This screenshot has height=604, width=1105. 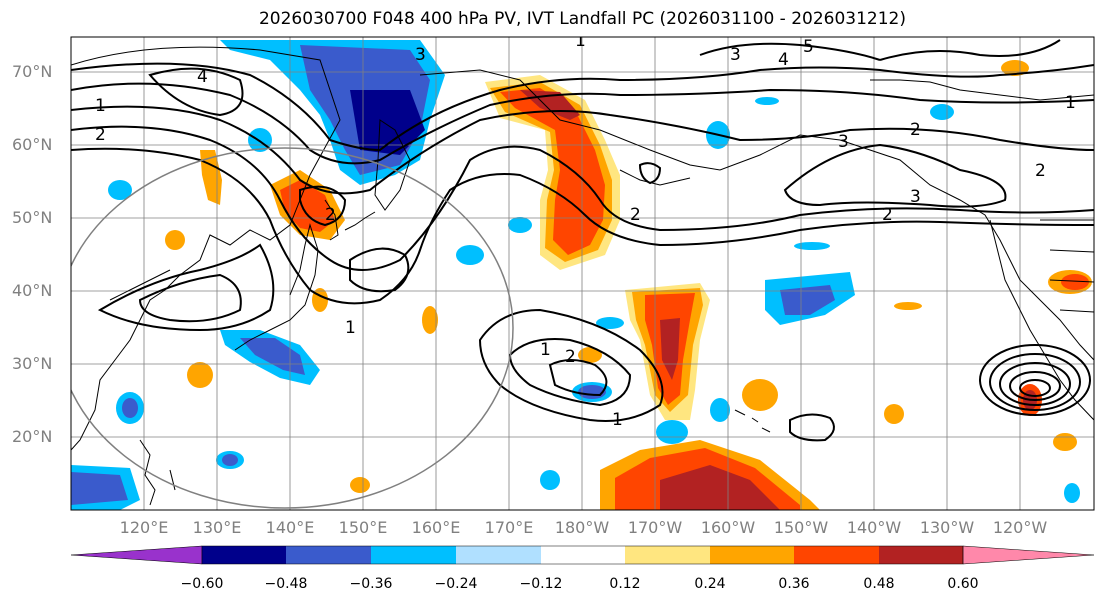 What do you see at coordinates (582, 527) in the screenshot?
I see `lon-label: 180°W` at bounding box center [582, 527].